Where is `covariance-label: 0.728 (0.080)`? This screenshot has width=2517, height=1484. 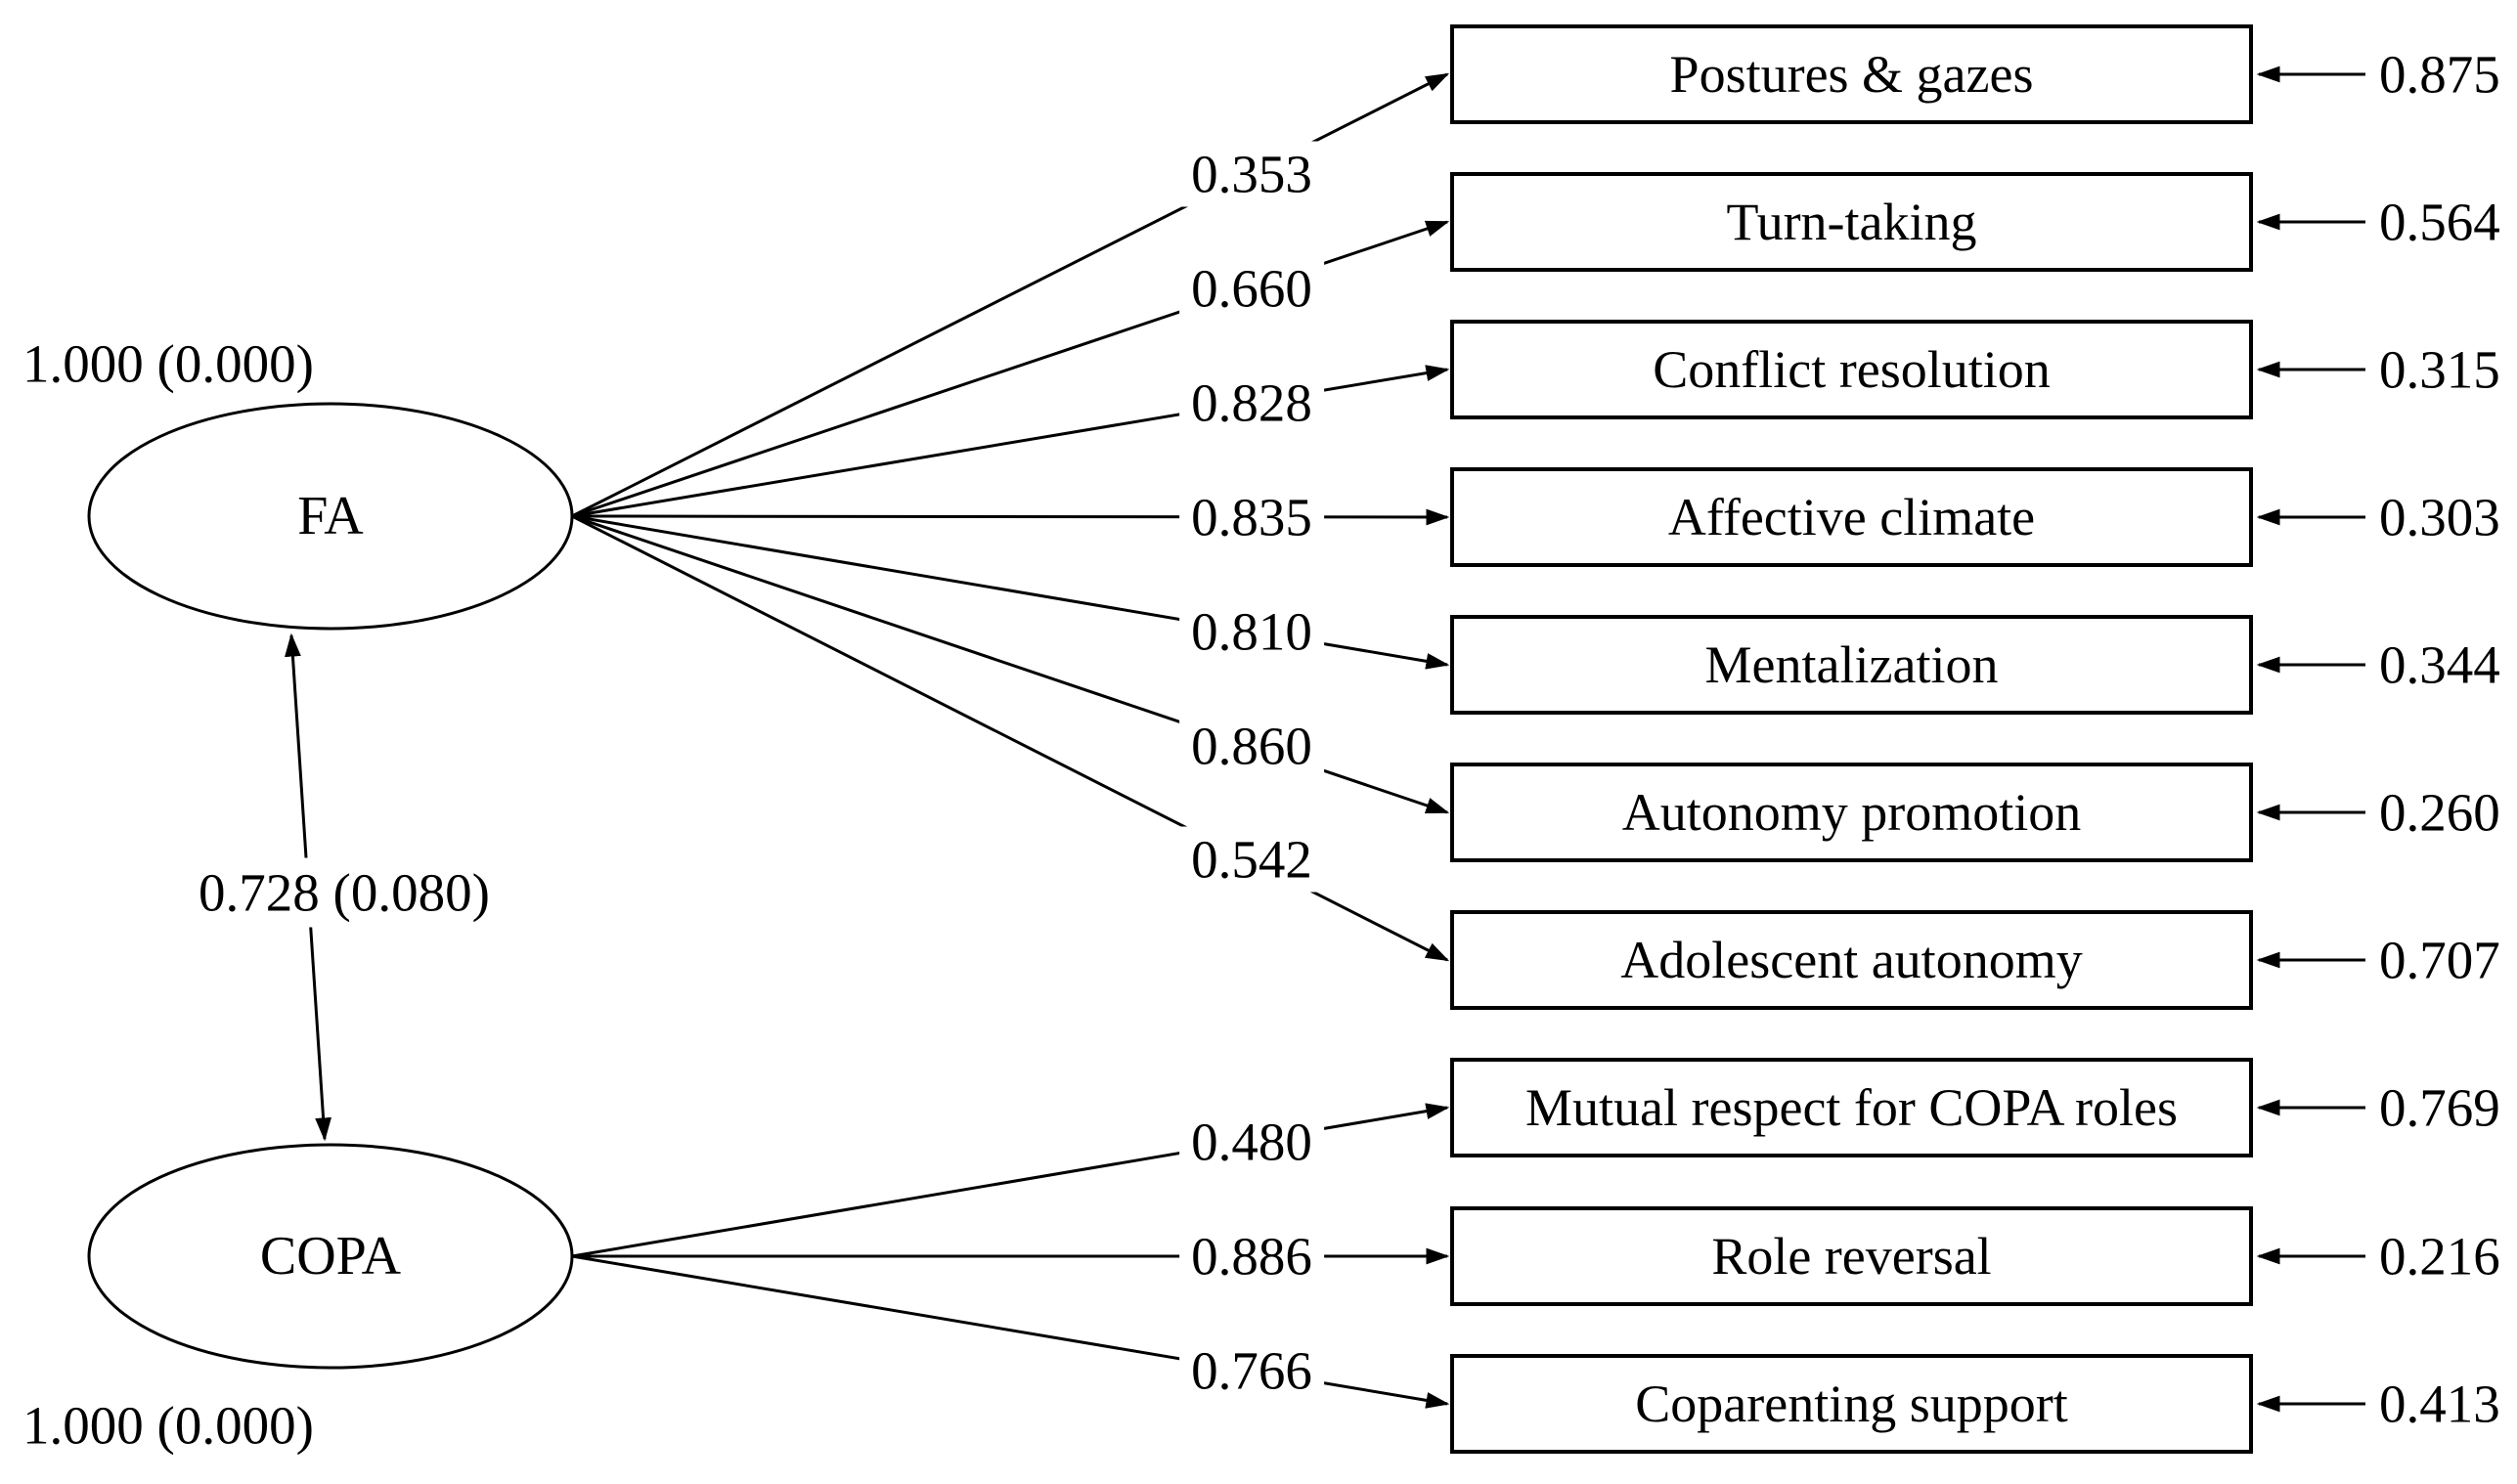
covariance-label: 0.728 (0.080) is located at coordinates (345, 892).